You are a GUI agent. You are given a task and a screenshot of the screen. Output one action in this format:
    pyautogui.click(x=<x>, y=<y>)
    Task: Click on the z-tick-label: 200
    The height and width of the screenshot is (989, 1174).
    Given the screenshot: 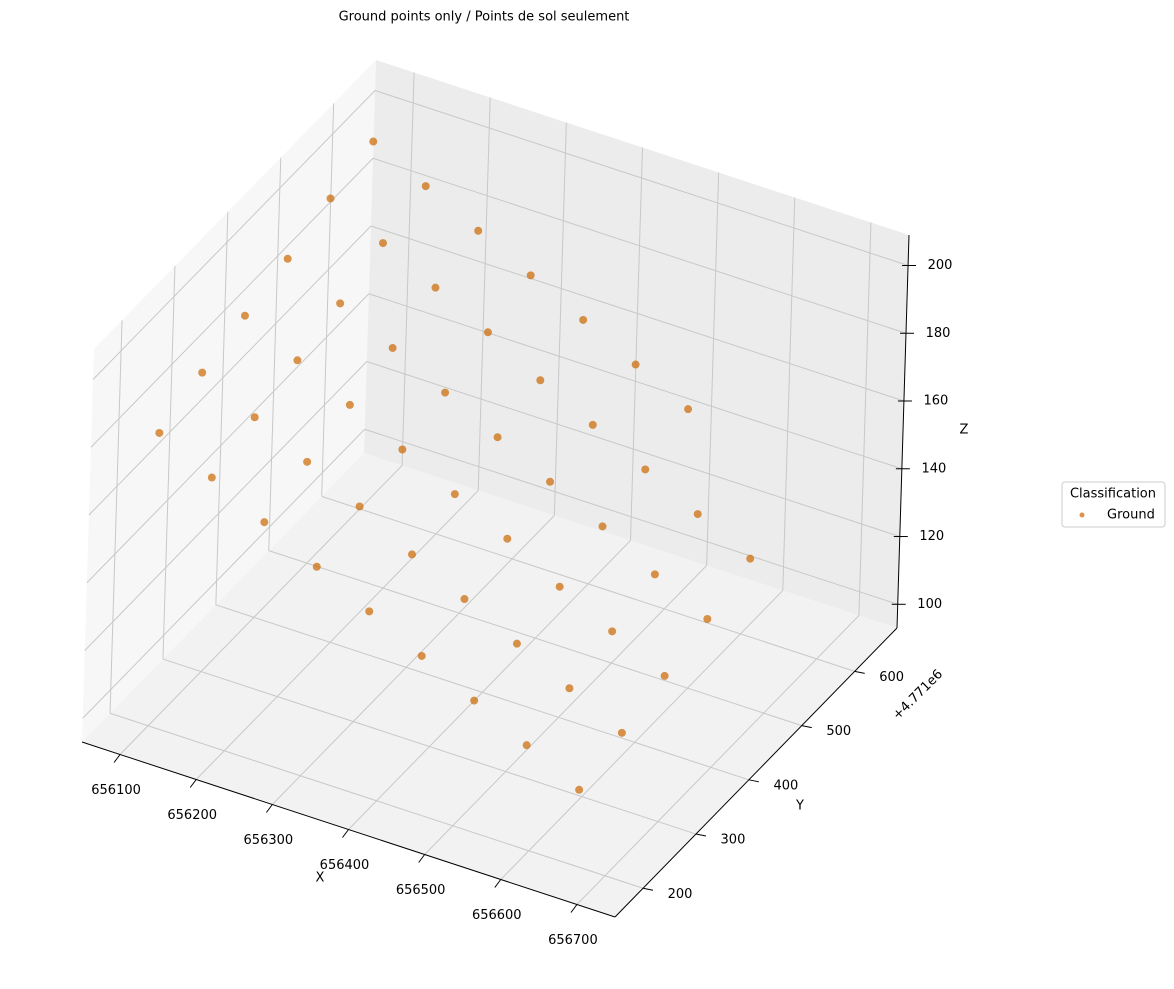 What is the action you would take?
    pyautogui.click(x=940, y=265)
    